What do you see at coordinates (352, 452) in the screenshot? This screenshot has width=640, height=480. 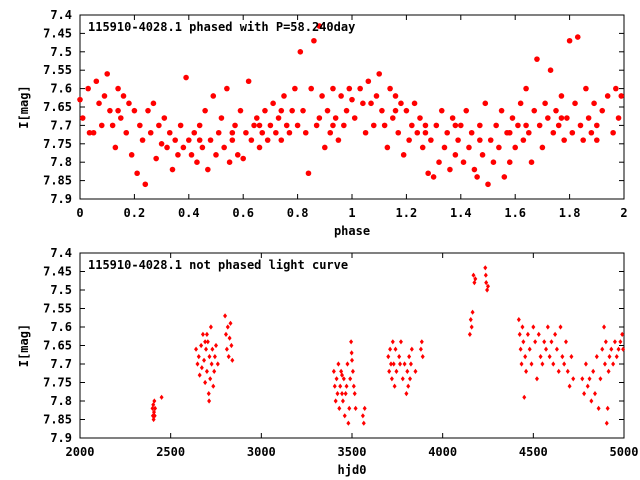 I see `x-tick-label: 3500` at bounding box center [352, 452].